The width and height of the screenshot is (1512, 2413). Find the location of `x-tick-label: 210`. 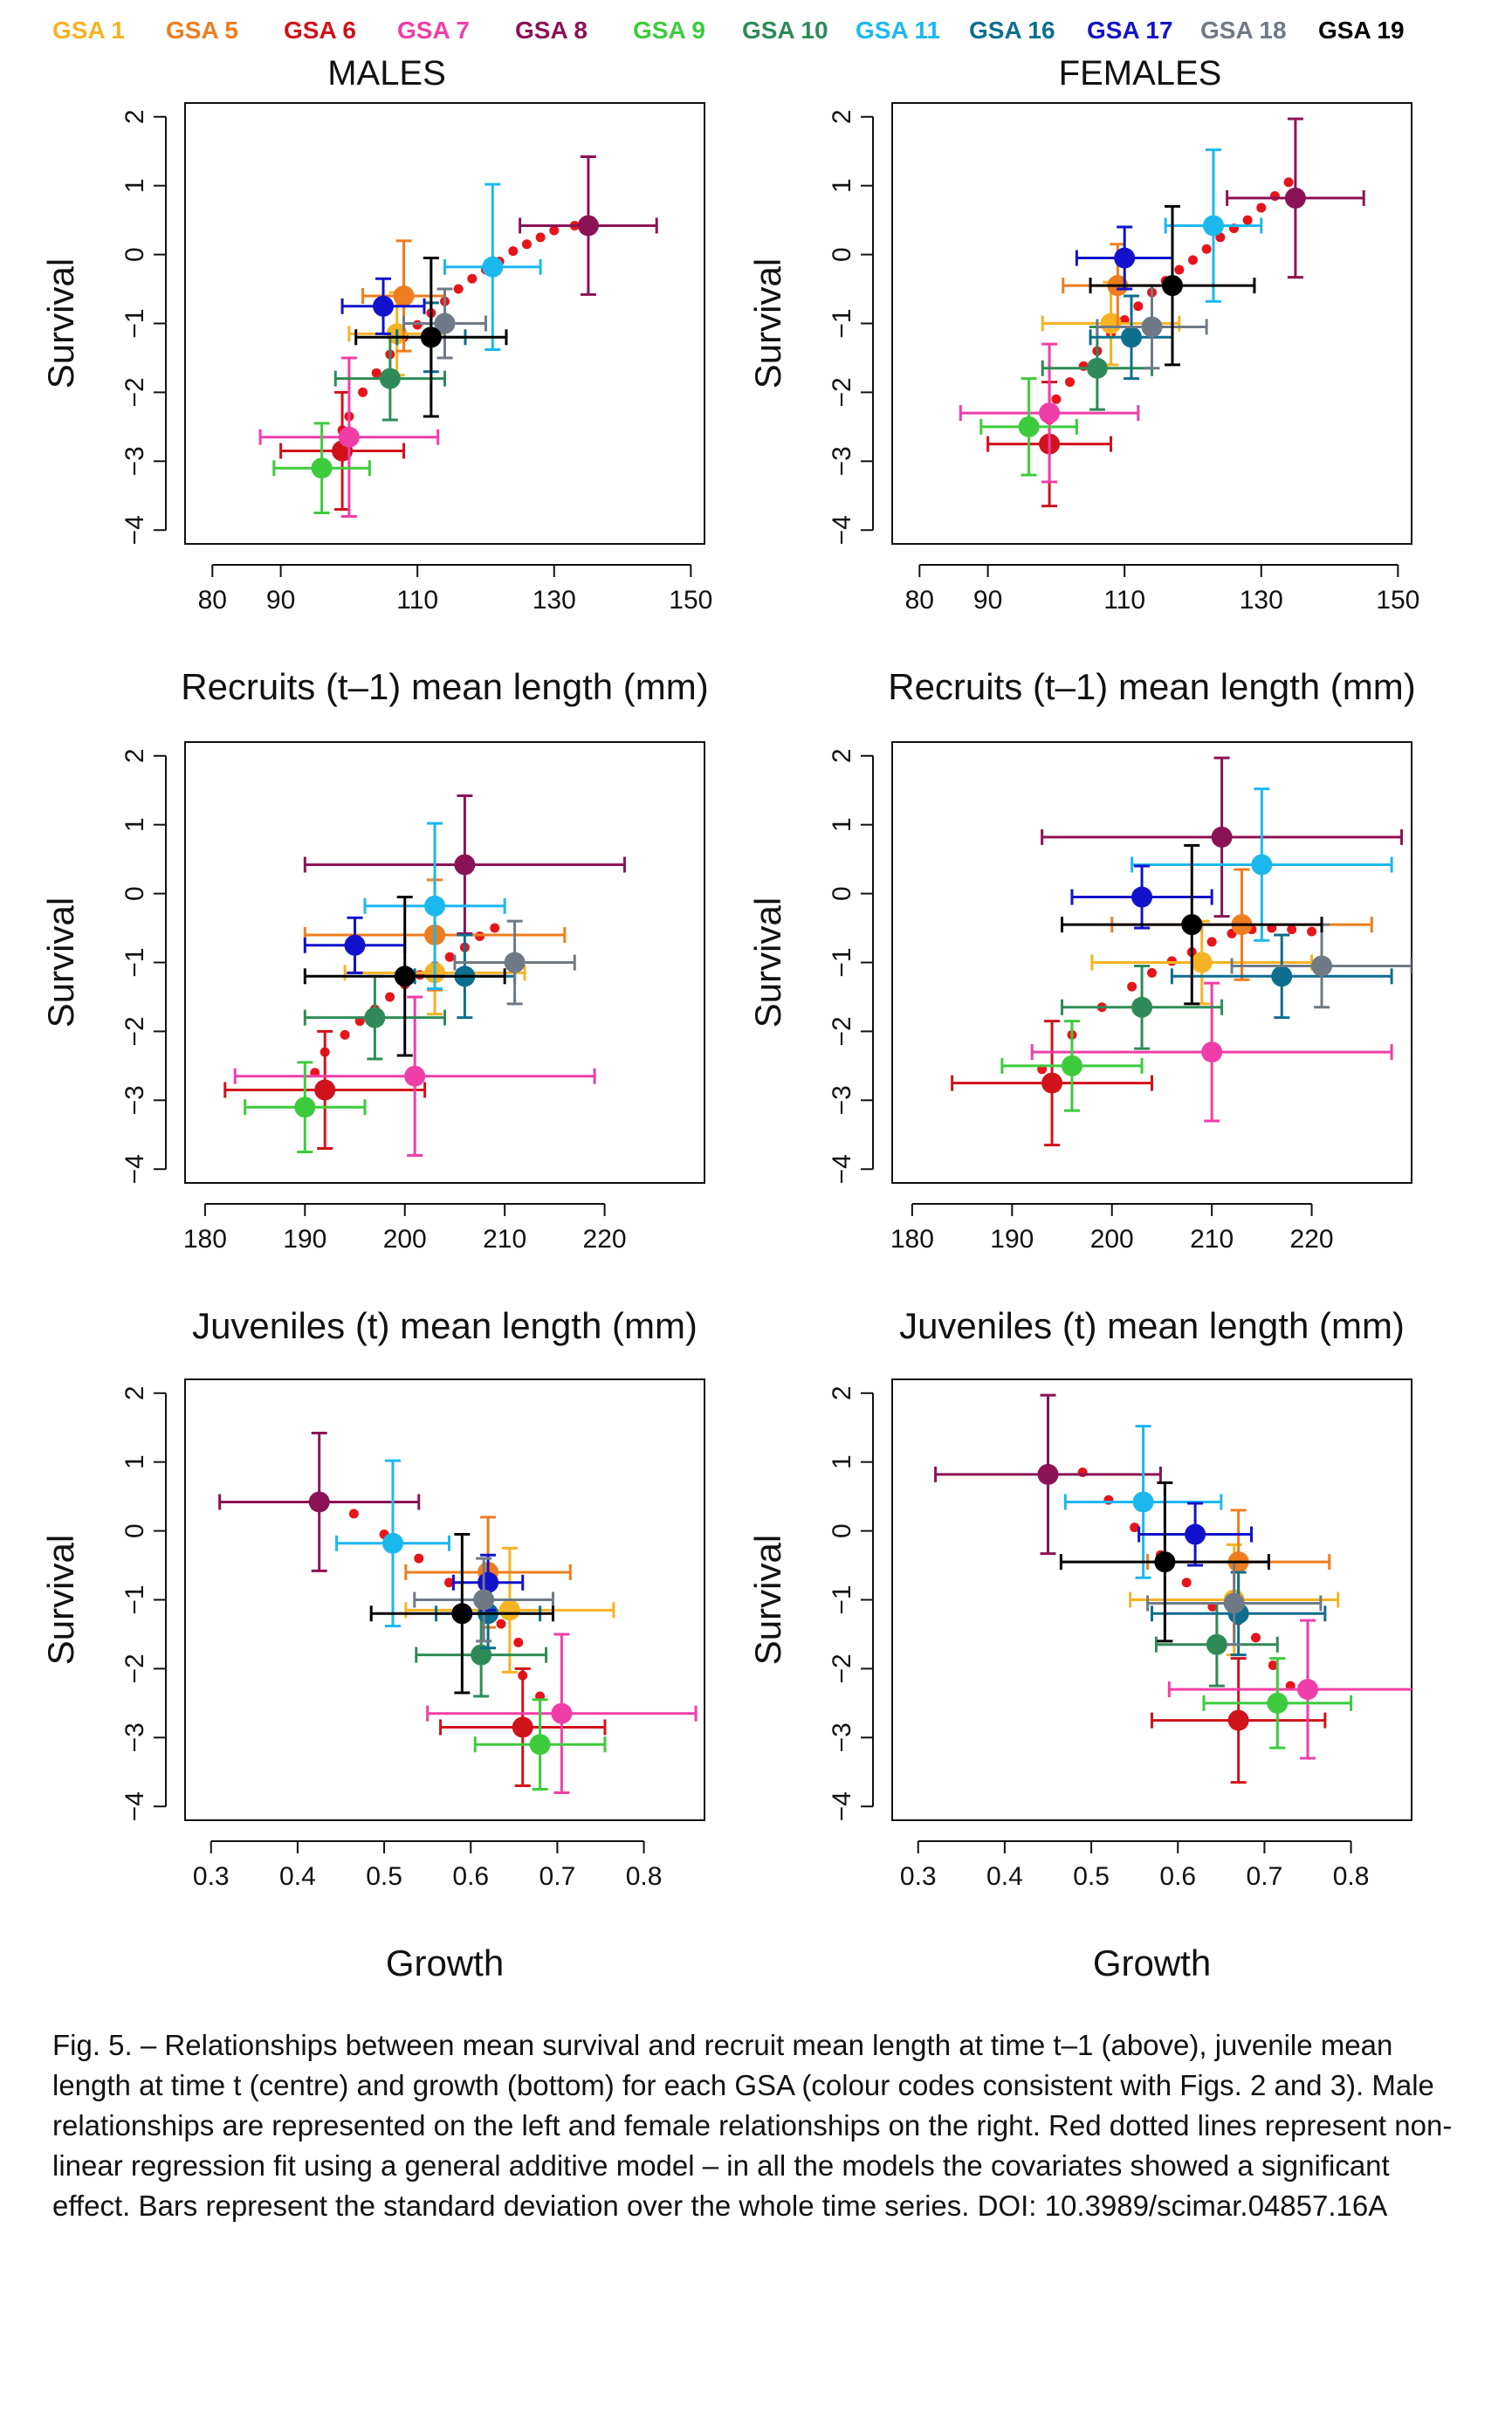

x-tick-label: 210 is located at coordinates (1212, 1239).